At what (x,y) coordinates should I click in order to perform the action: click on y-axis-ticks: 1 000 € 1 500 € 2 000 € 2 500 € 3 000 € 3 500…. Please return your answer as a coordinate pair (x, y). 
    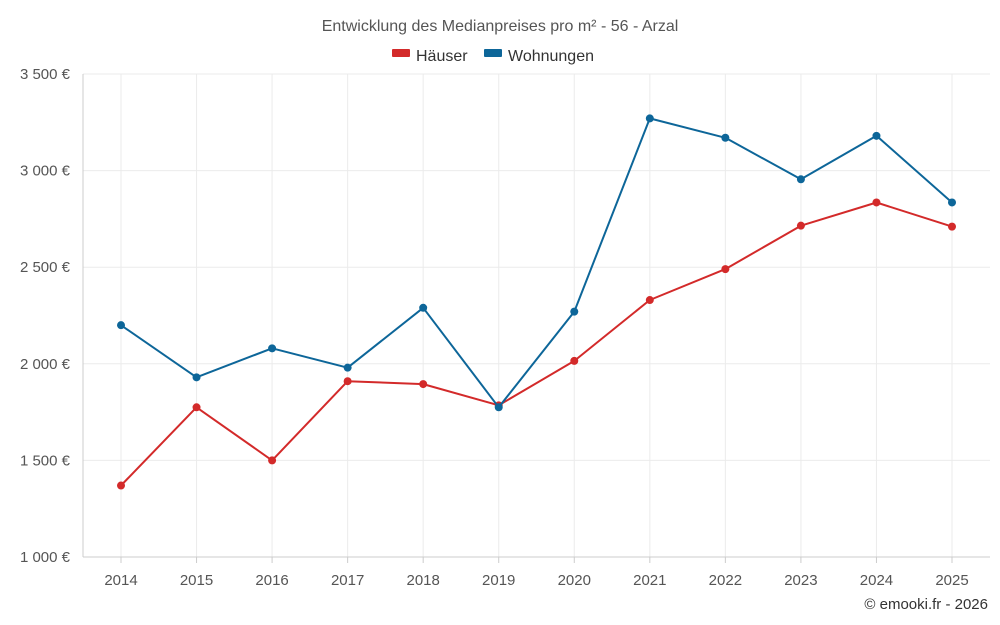
    Looking at the image, I should click on (45, 316).